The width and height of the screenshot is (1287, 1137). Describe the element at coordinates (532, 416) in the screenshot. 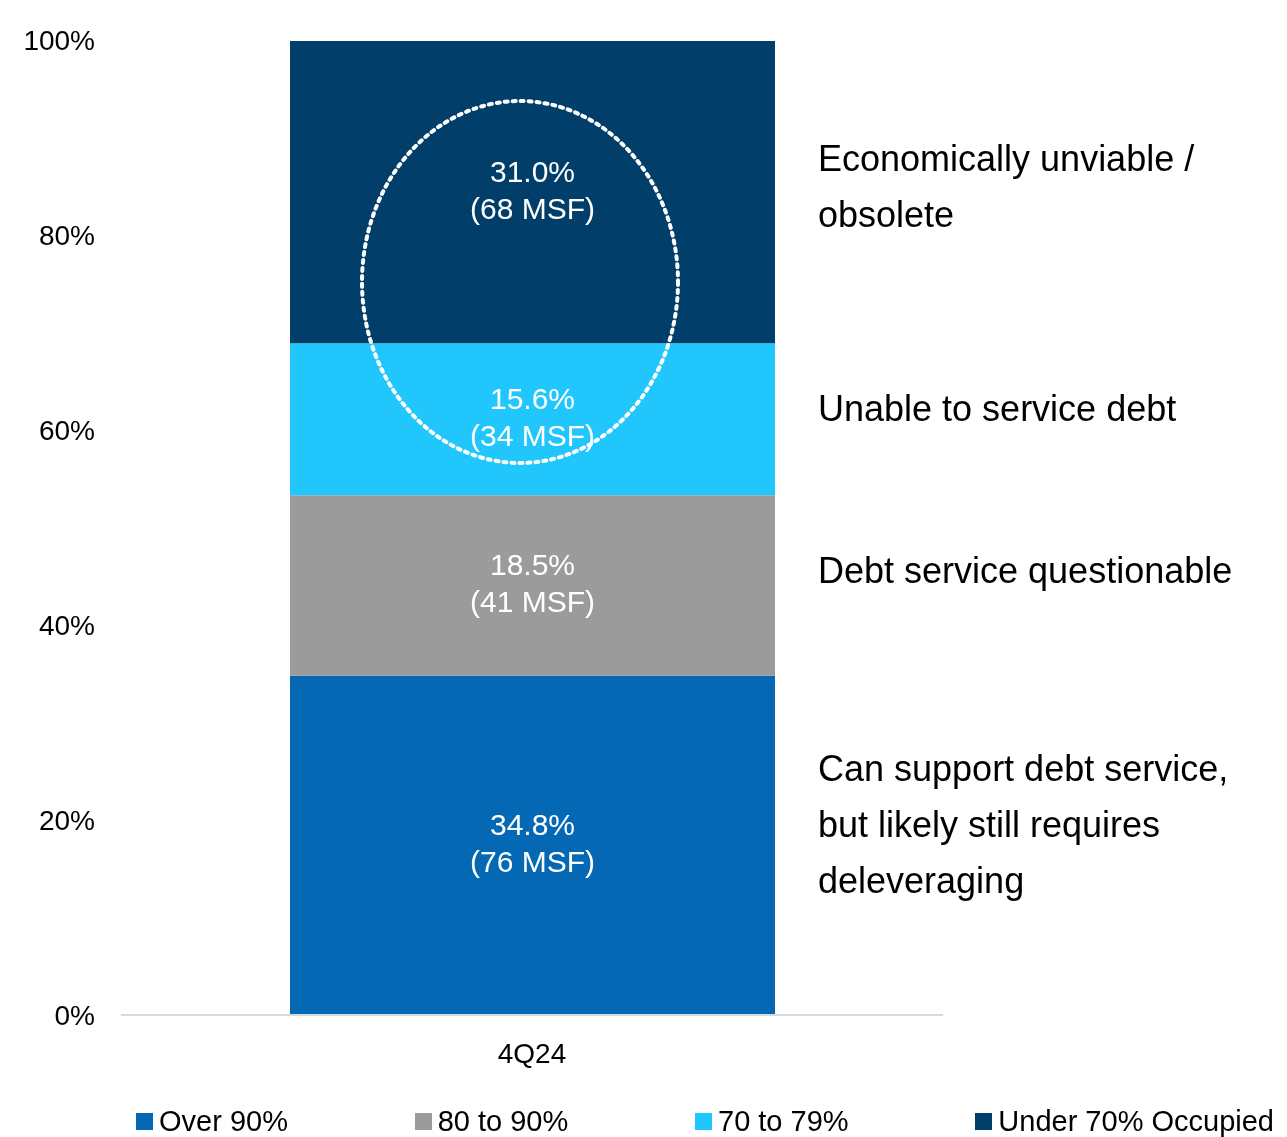

I see `data-label: 15.6% (34 MSF)` at that location.